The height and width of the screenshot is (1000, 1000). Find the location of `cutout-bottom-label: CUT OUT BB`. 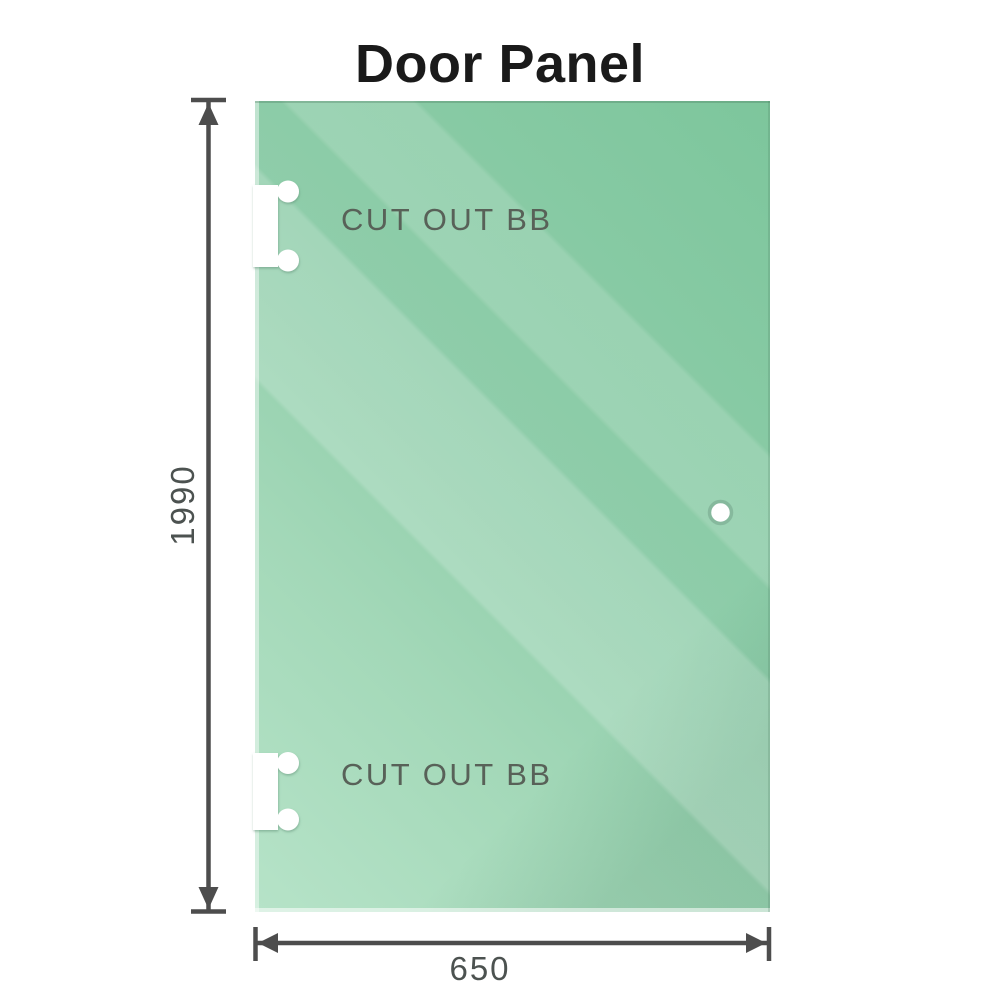

cutout-bottom-label: CUT OUT BB is located at coordinates (447, 774).